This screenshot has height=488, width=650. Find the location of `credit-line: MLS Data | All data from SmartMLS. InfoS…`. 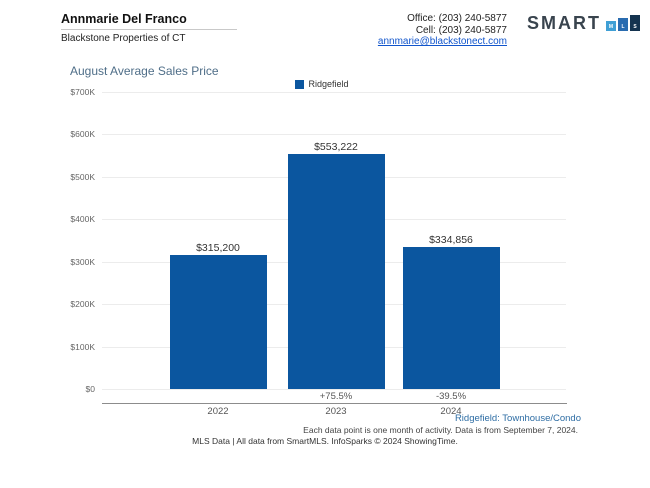

credit-line: MLS Data | All data from SmartMLS. InfoS… is located at coordinates (325, 441).